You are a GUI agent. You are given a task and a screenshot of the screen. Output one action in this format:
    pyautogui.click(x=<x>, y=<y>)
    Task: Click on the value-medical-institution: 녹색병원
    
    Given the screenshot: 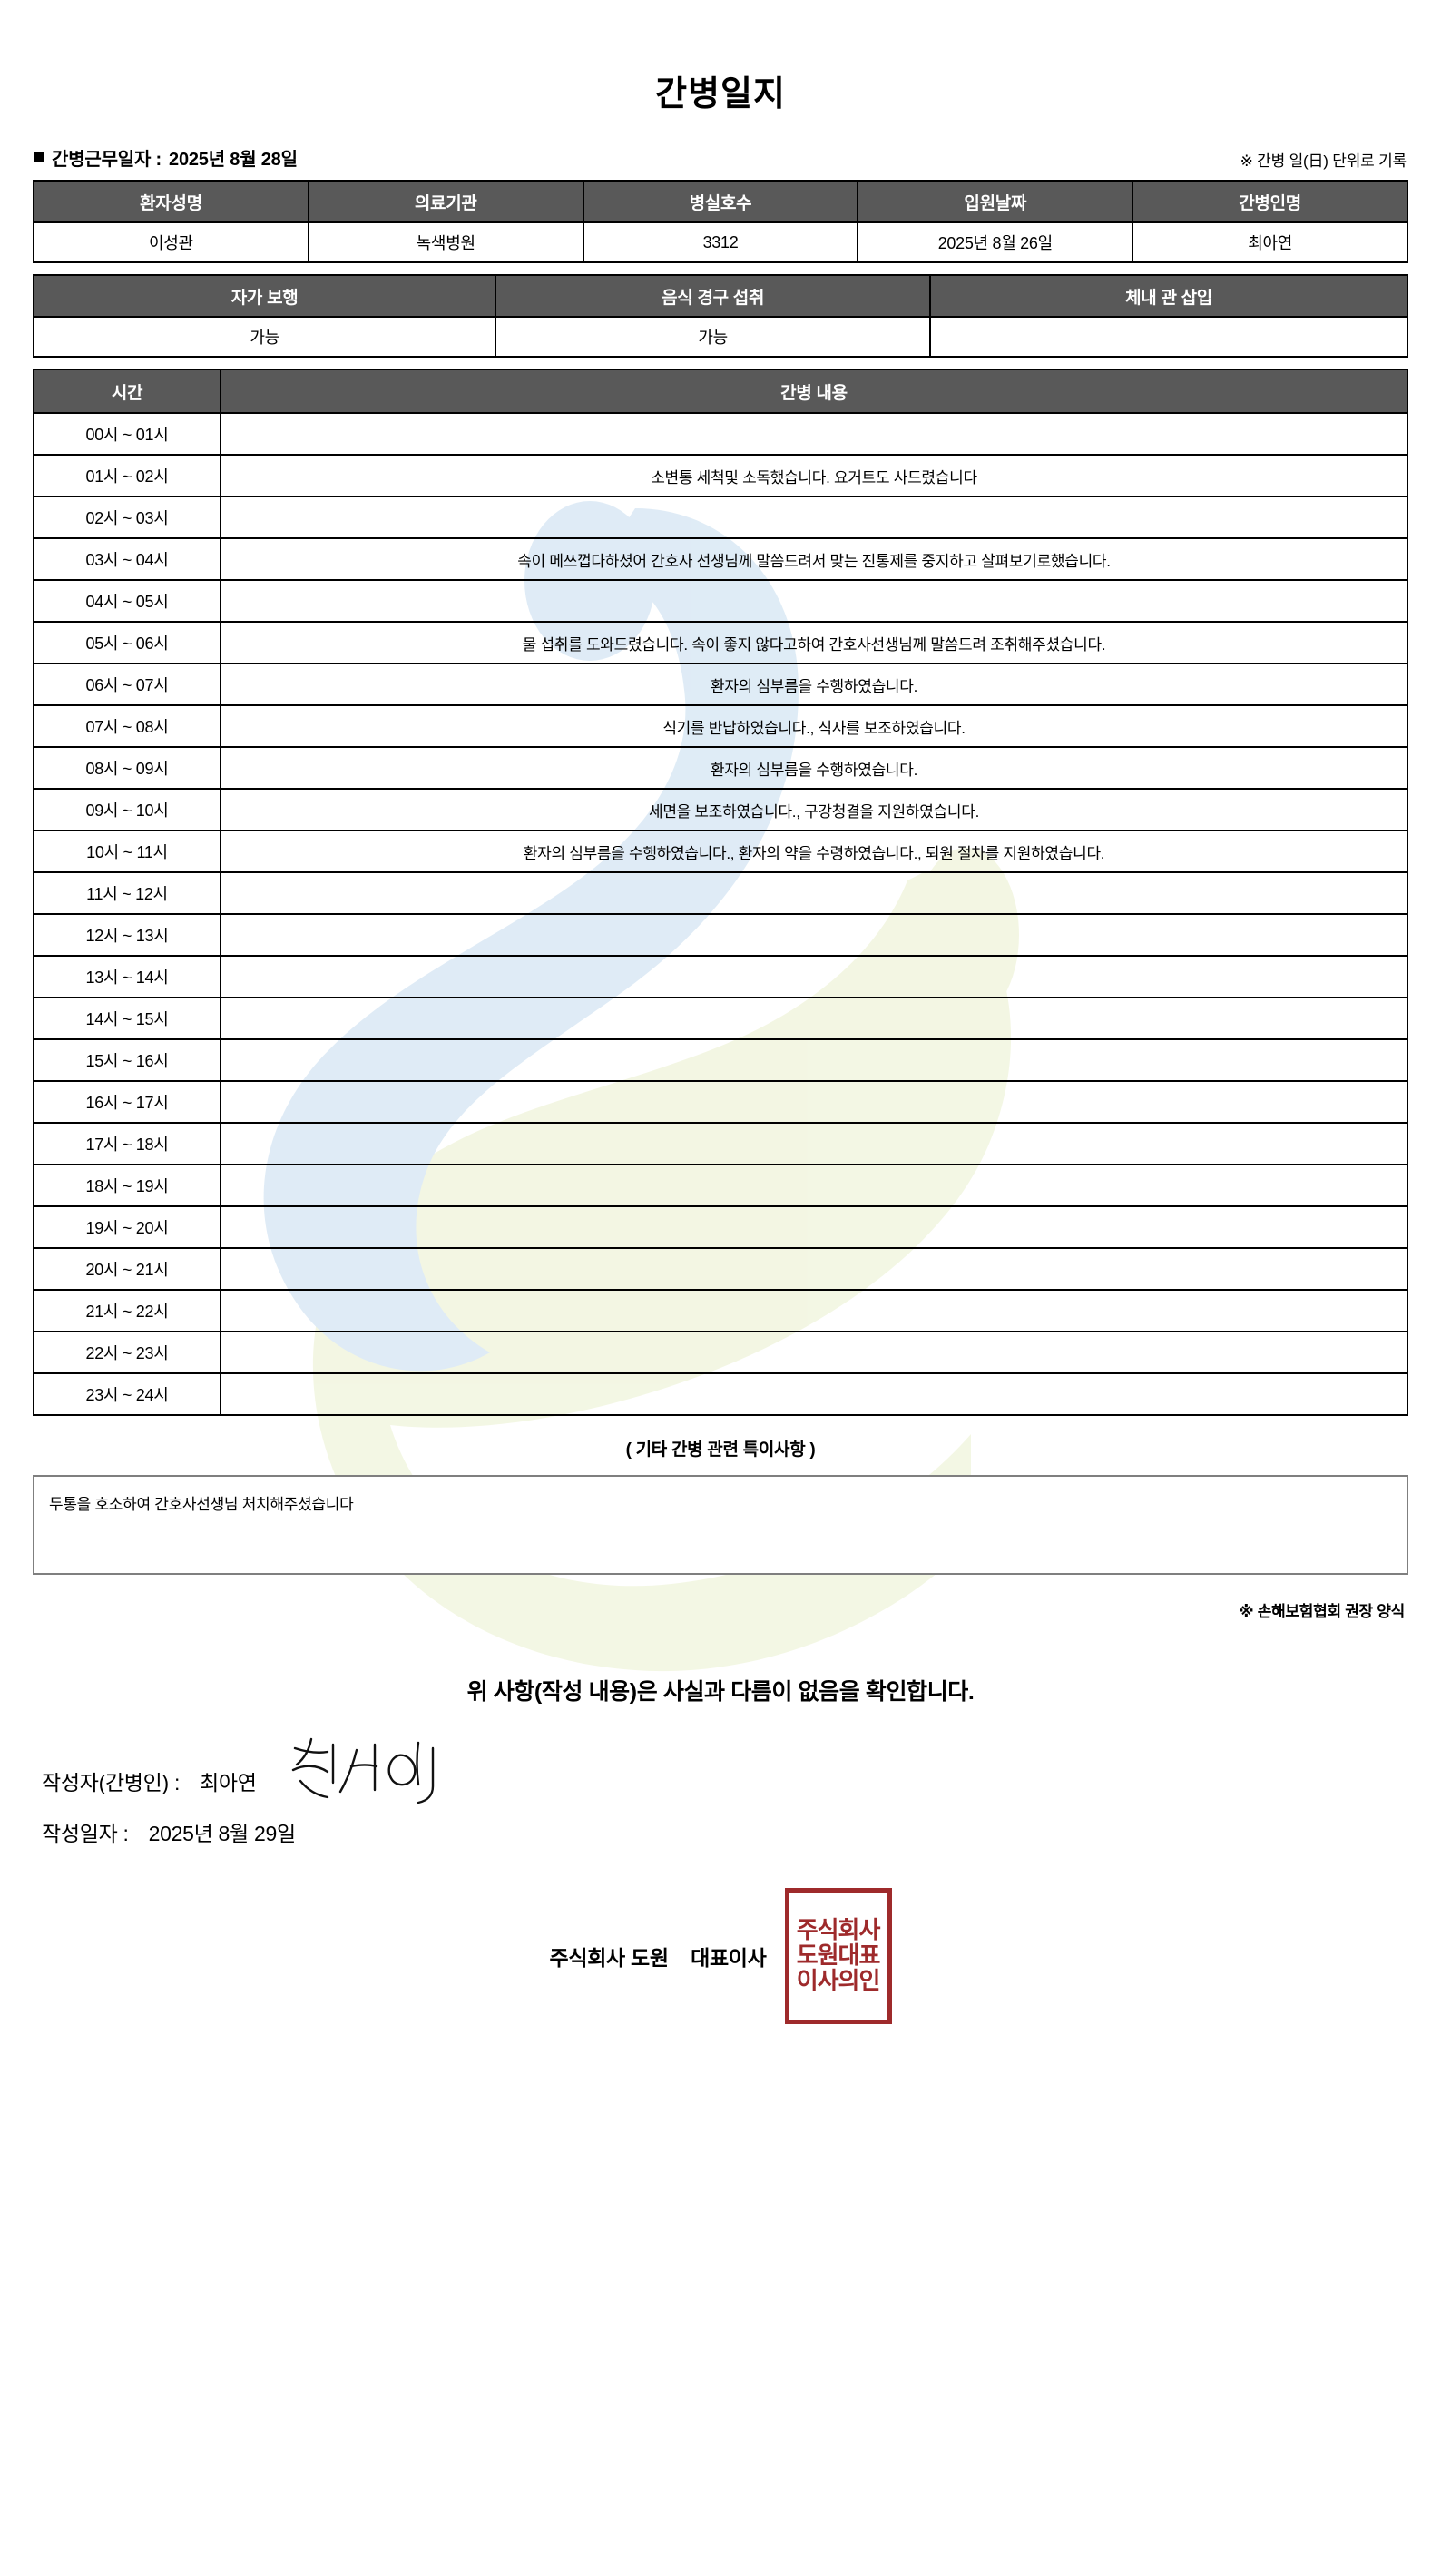 What is the action you would take?
    pyautogui.click(x=446, y=242)
    